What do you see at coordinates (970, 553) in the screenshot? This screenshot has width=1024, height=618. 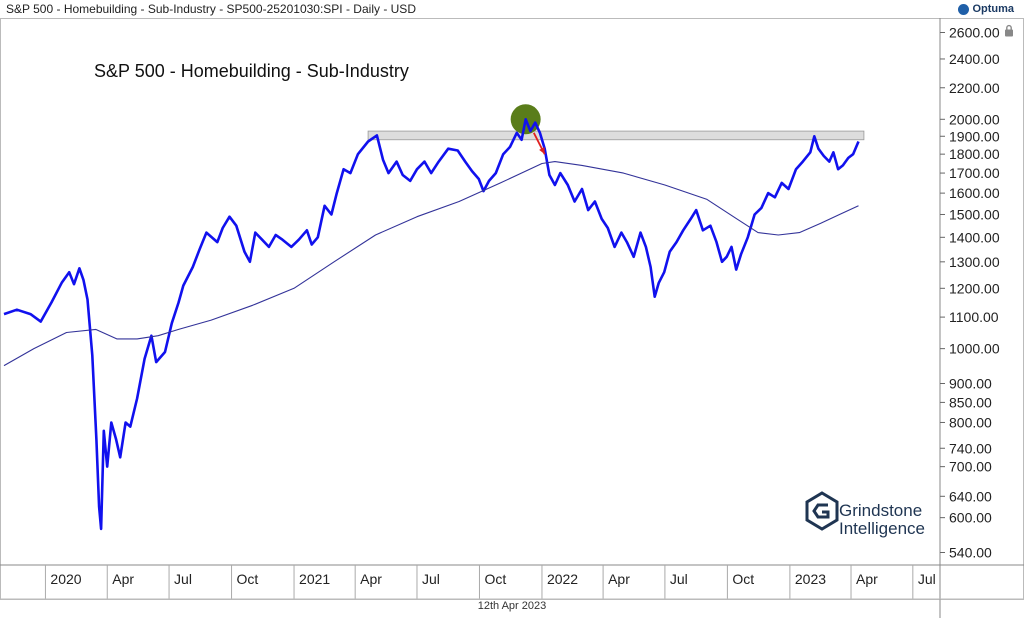 I see `y-tick-label: 540.00` at bounding box center [970, 553].